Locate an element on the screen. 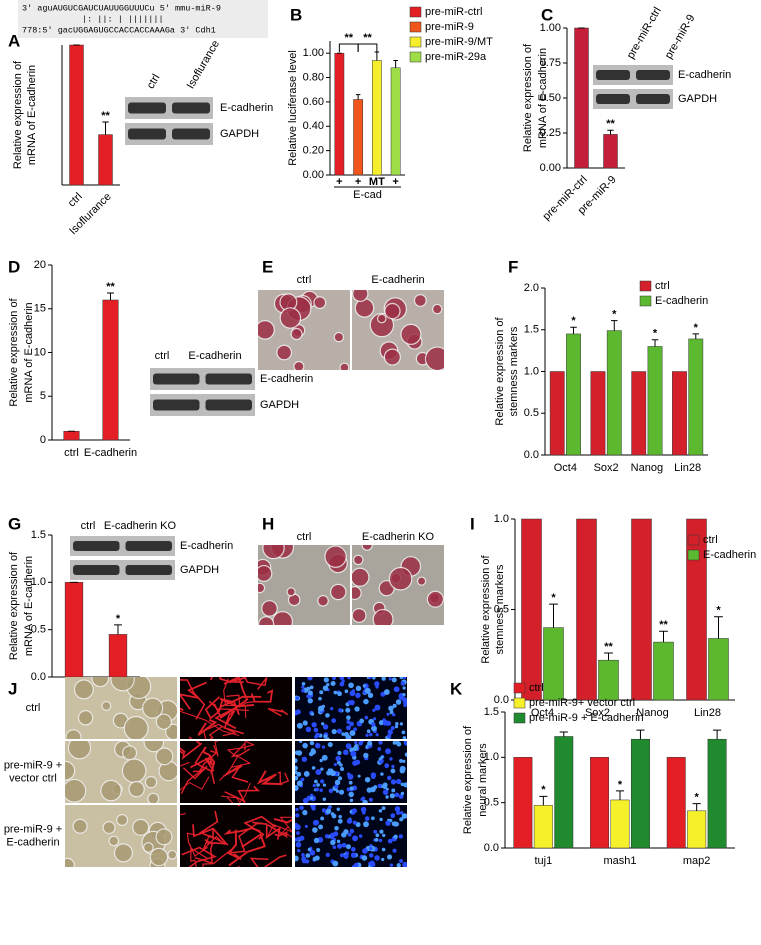 The height and width of the screenshot is (945, 761). row-label: pre-miR-9 + is located at coordinates (33, 829).